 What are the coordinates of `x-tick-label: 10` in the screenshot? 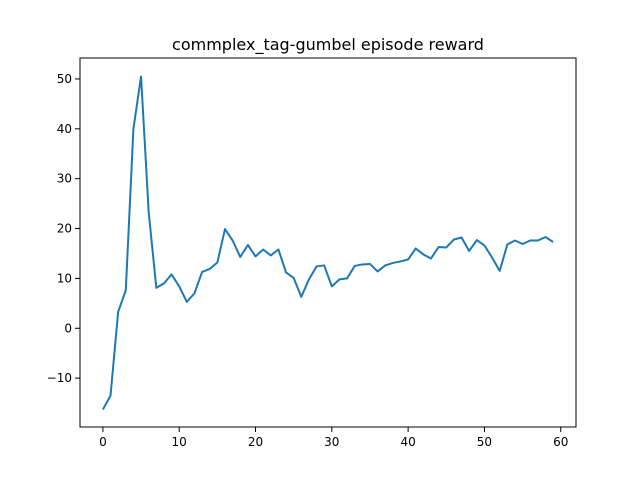 It's located at (179, 442).